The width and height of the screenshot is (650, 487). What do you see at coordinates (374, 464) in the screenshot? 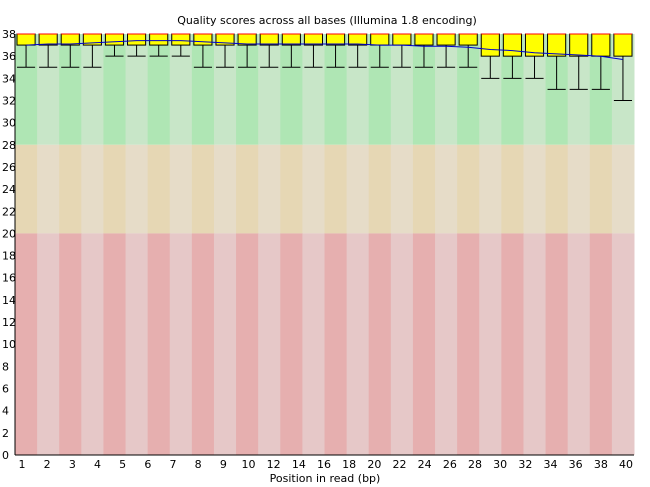
I see `x-tick-label: 20` at bounding box center [374, 464].